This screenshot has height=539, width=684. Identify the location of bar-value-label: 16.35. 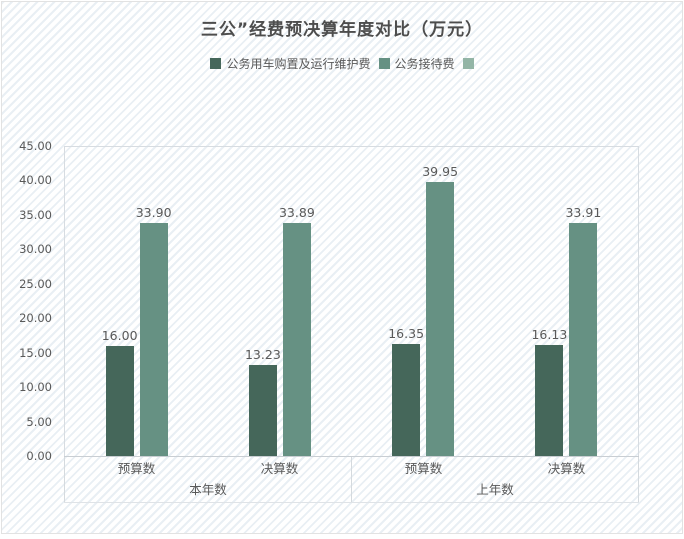
(406, 333).